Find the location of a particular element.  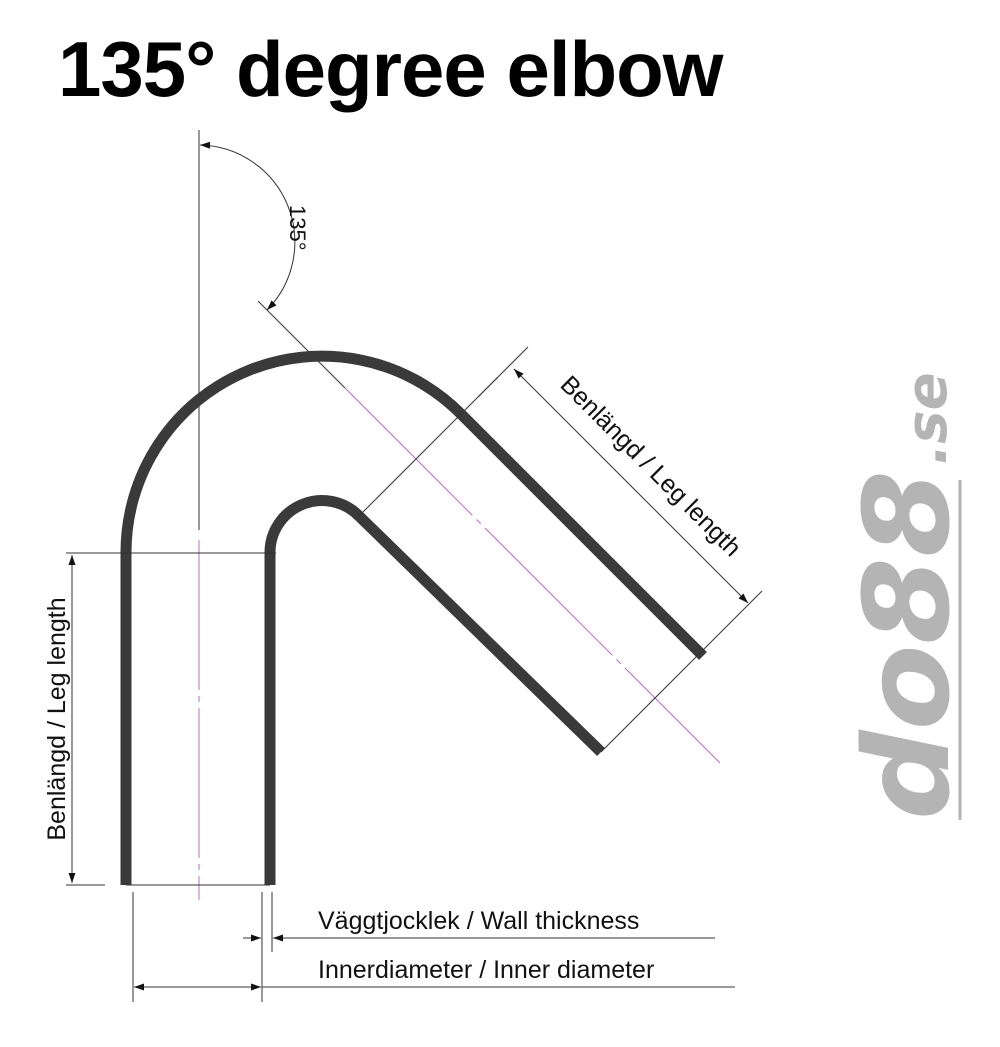

diagonal-centerline is located at coordinates (532, 575).